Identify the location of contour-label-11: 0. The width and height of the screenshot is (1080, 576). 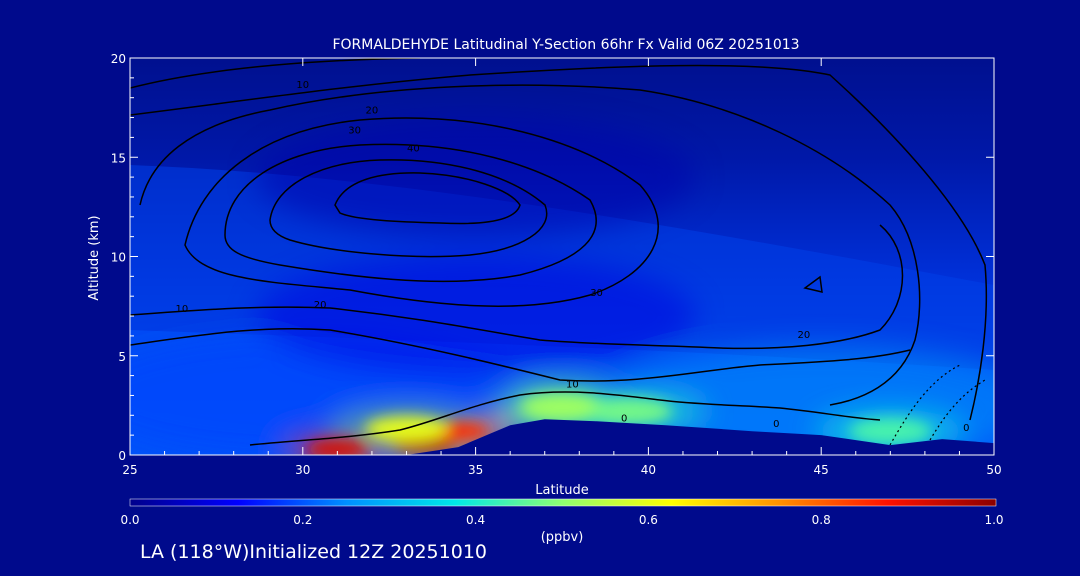
(966, 428).